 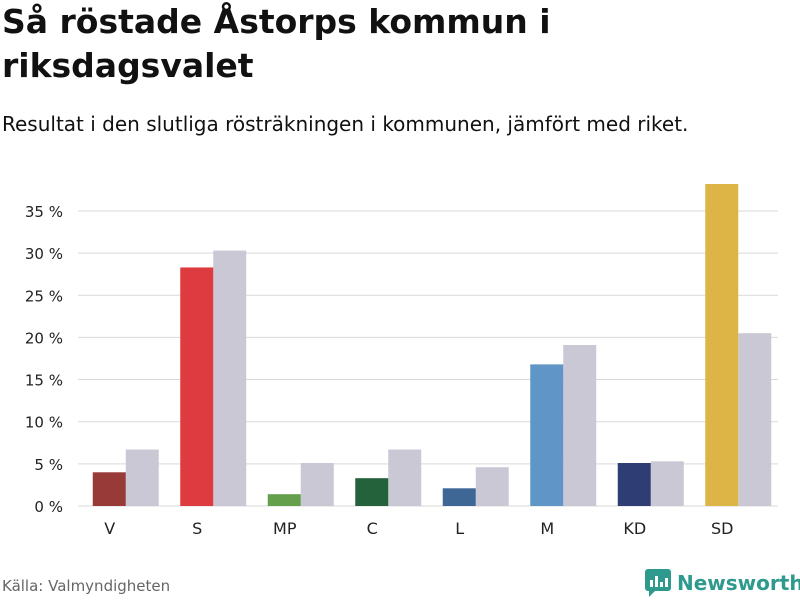 What do you see at coordinates (44, 296) in the screenshot?
I see `y-tick-label: 25 %` at bounding box center [44, 296].